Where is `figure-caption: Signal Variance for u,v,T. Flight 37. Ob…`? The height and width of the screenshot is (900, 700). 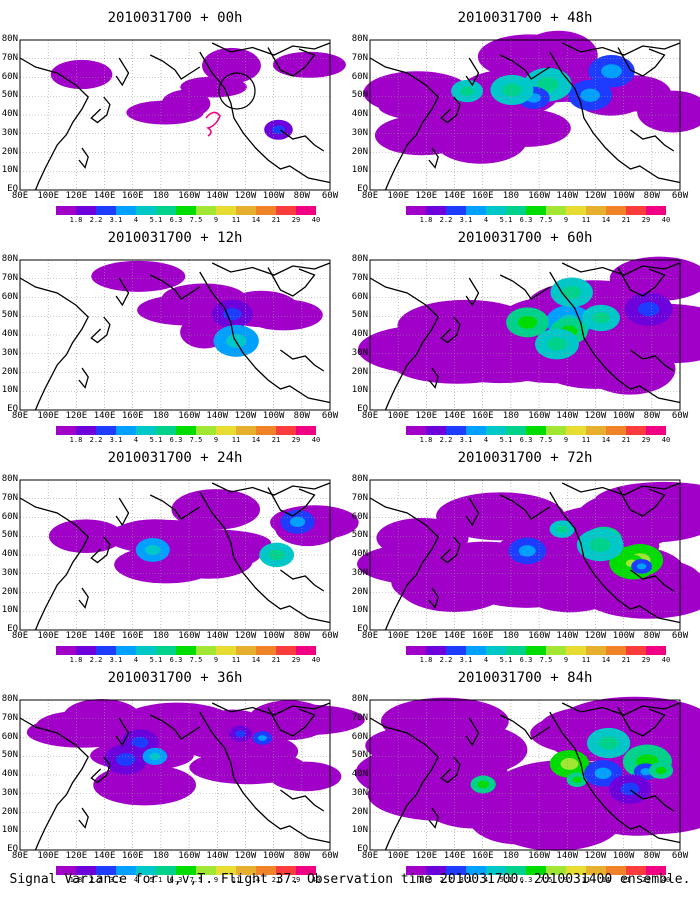
figure-caption: Signal Variance for u,v,T. Flight 37. Ob… is located at coordinates (350, 879).